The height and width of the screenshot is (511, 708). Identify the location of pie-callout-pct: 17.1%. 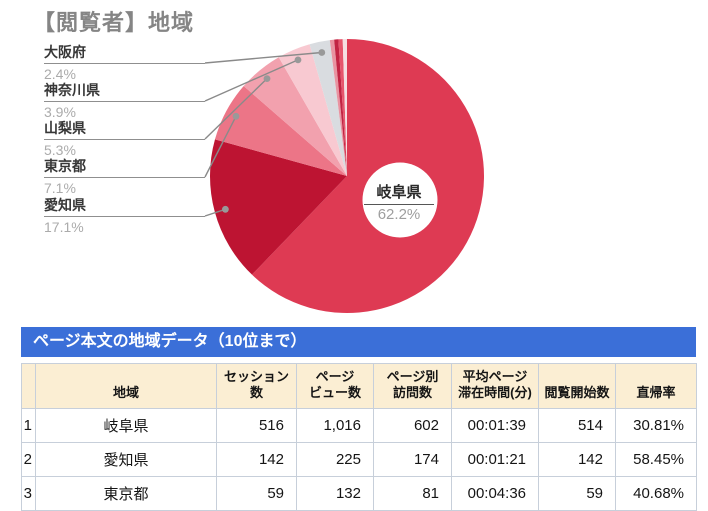
(64, 227).